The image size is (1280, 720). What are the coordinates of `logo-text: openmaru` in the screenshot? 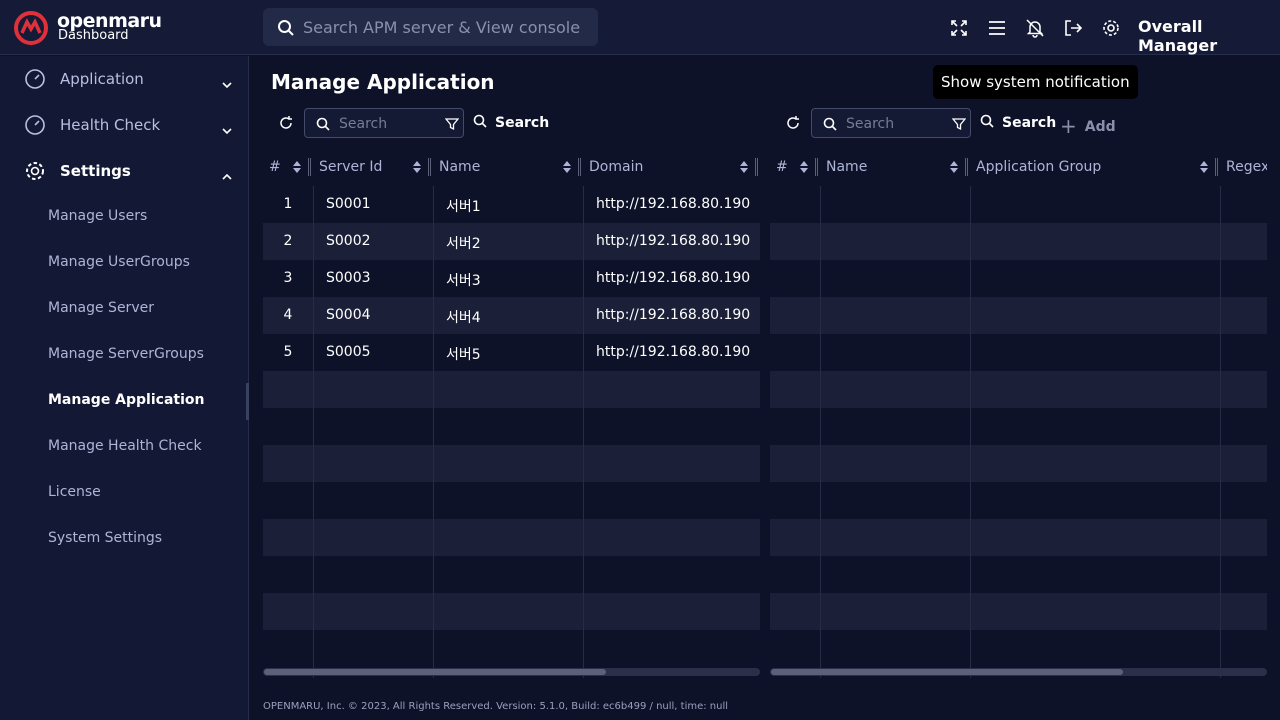 It's located at (109, 21).